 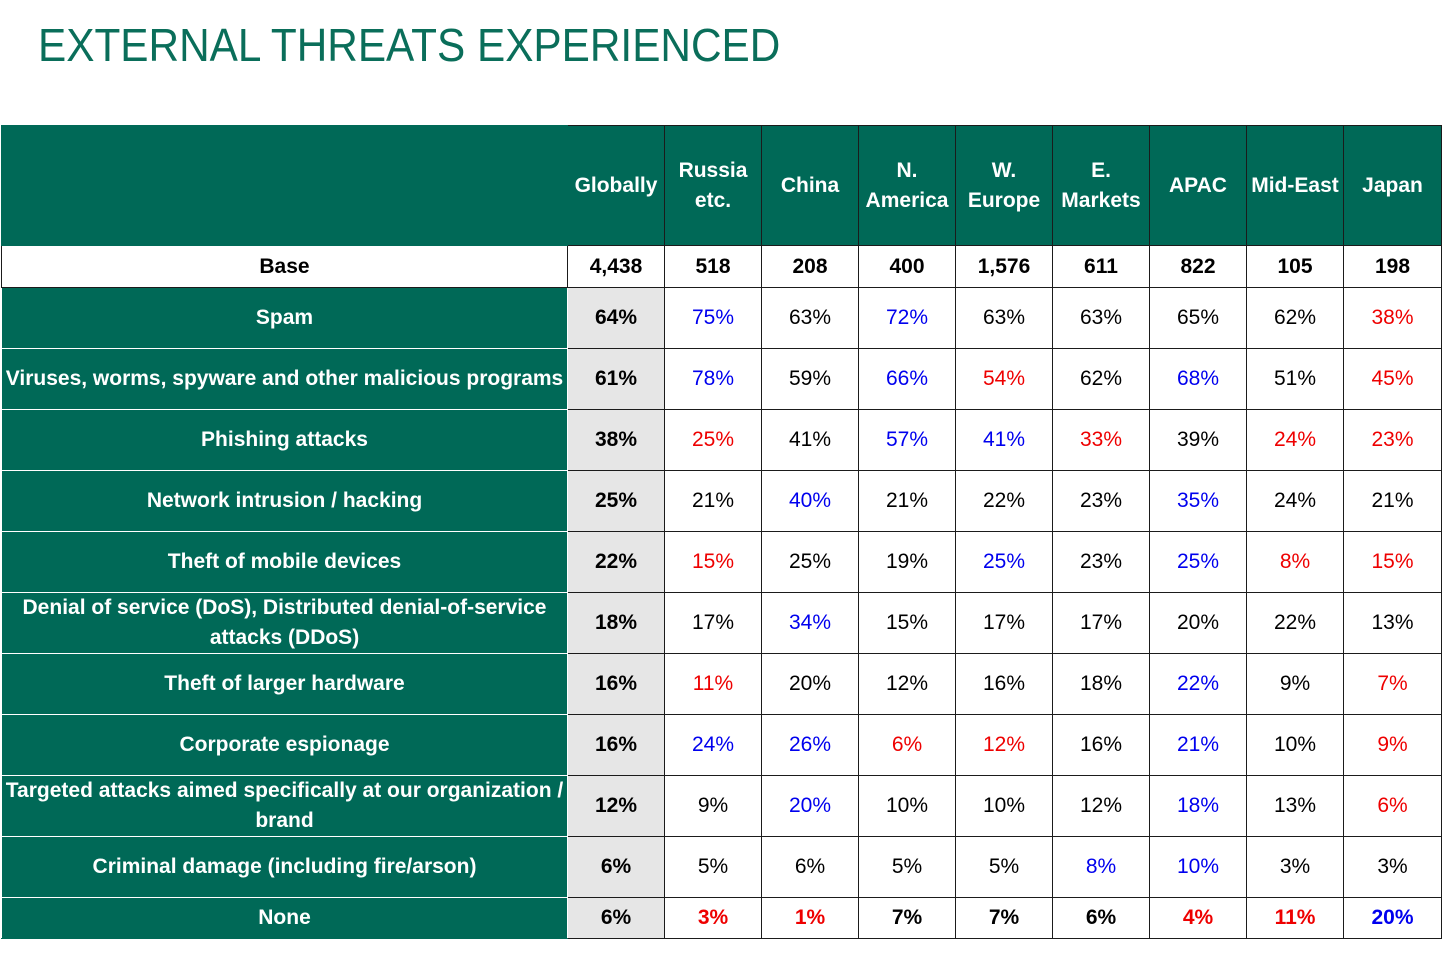 I want to click on value-cell: 68%, so click(x=1198, y=379).